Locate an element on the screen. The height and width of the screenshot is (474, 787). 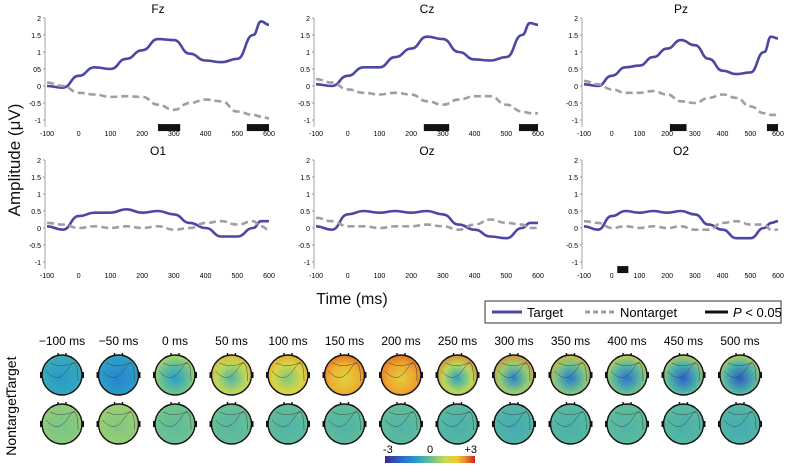
plot-o2: O2 -1 -0.5 0 0.5 1 1.5 2 -100 0 100 200 300 400 500 600 is located at coordinates (675, 212).